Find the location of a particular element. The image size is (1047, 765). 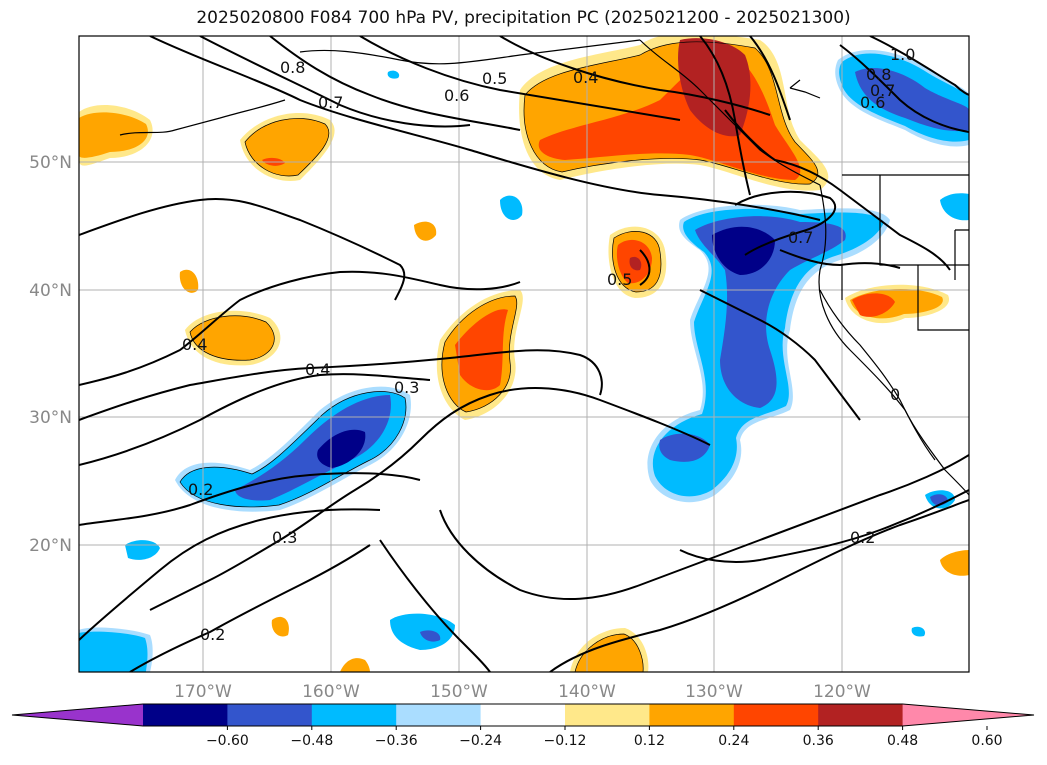

colorbar-tick-label: 0.24 is located at coordinates (733, 741).